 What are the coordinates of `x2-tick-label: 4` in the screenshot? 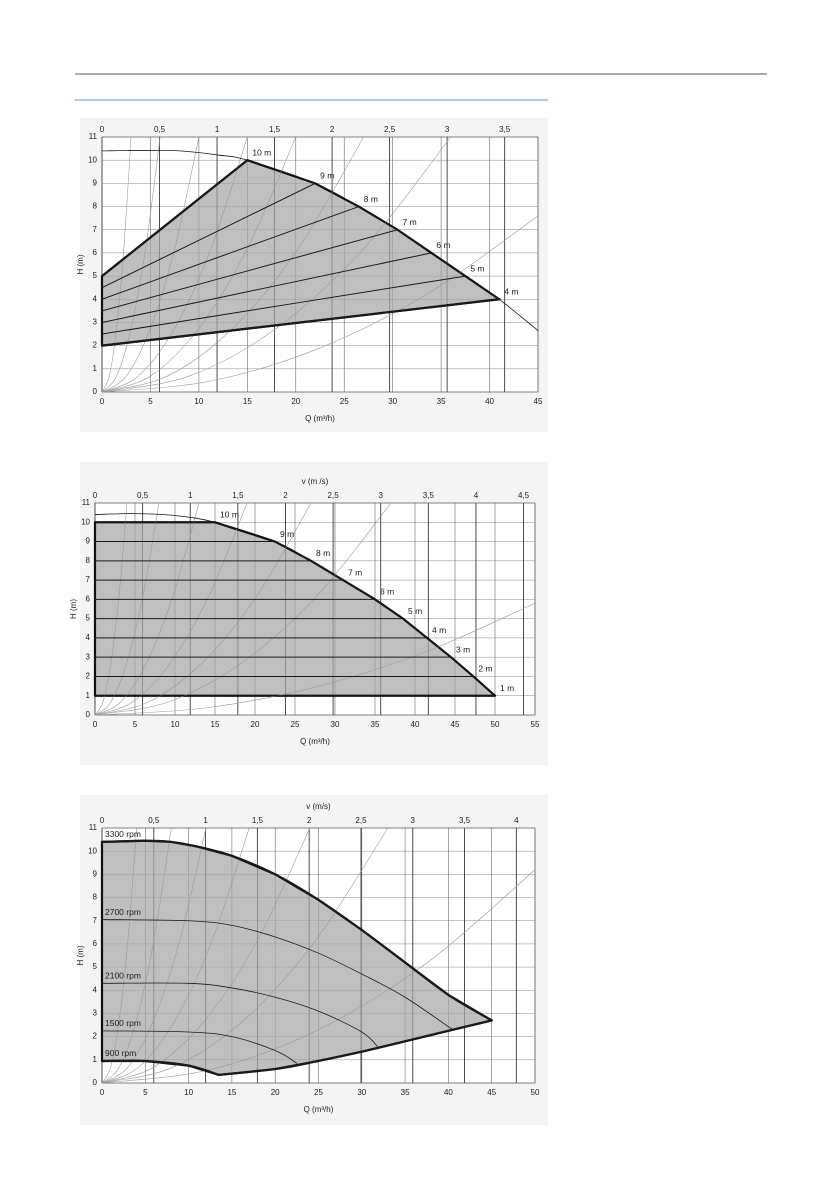 It's located at (476, 495).